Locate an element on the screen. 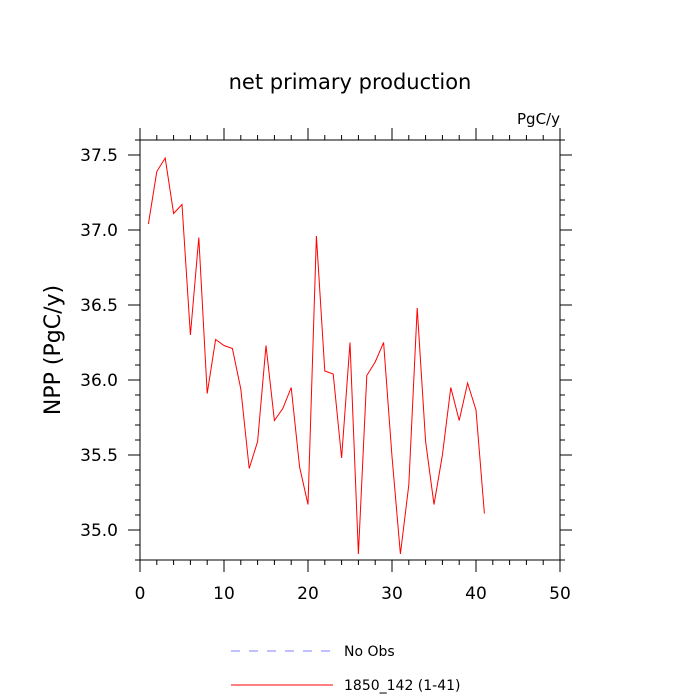 This screenshot has width=700, height=700. y-tick-label: 36.0 is located at coordinates (99, 381).